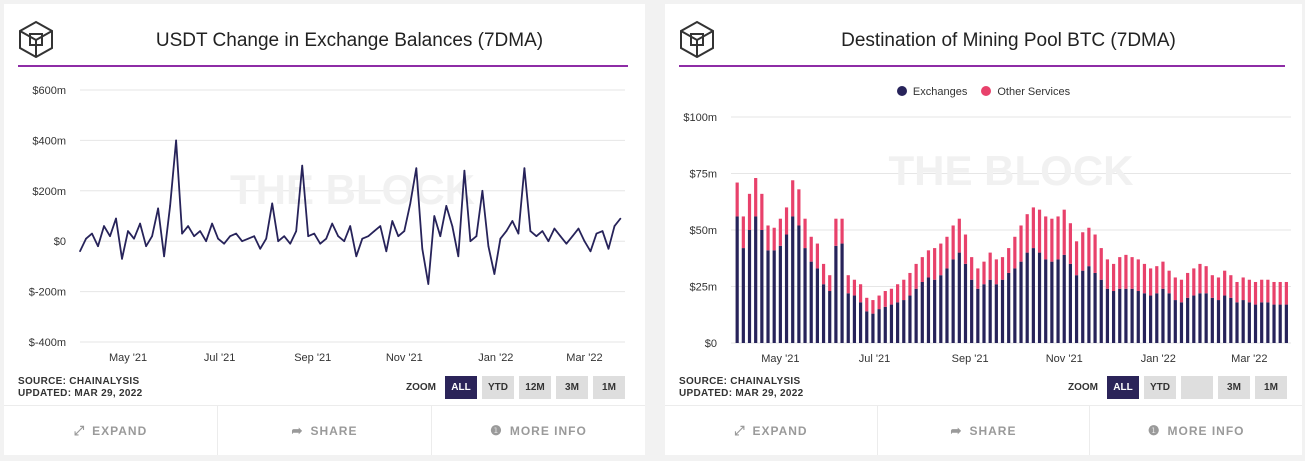 The width and height of the screenshot is (1305, 461). Describe the element at coordinates (931, 92) in the screenshot. I see `legend-item-exchanges: Exchanges` at that location.